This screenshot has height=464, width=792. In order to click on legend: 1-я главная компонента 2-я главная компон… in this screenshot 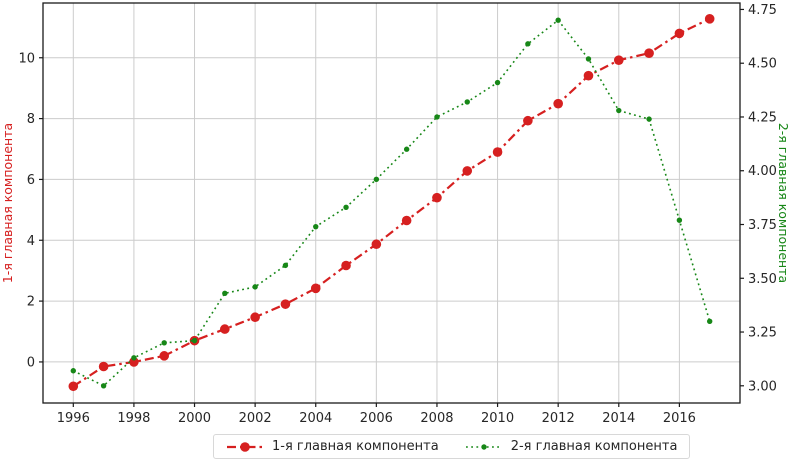, I will do `click(452, 446)`.